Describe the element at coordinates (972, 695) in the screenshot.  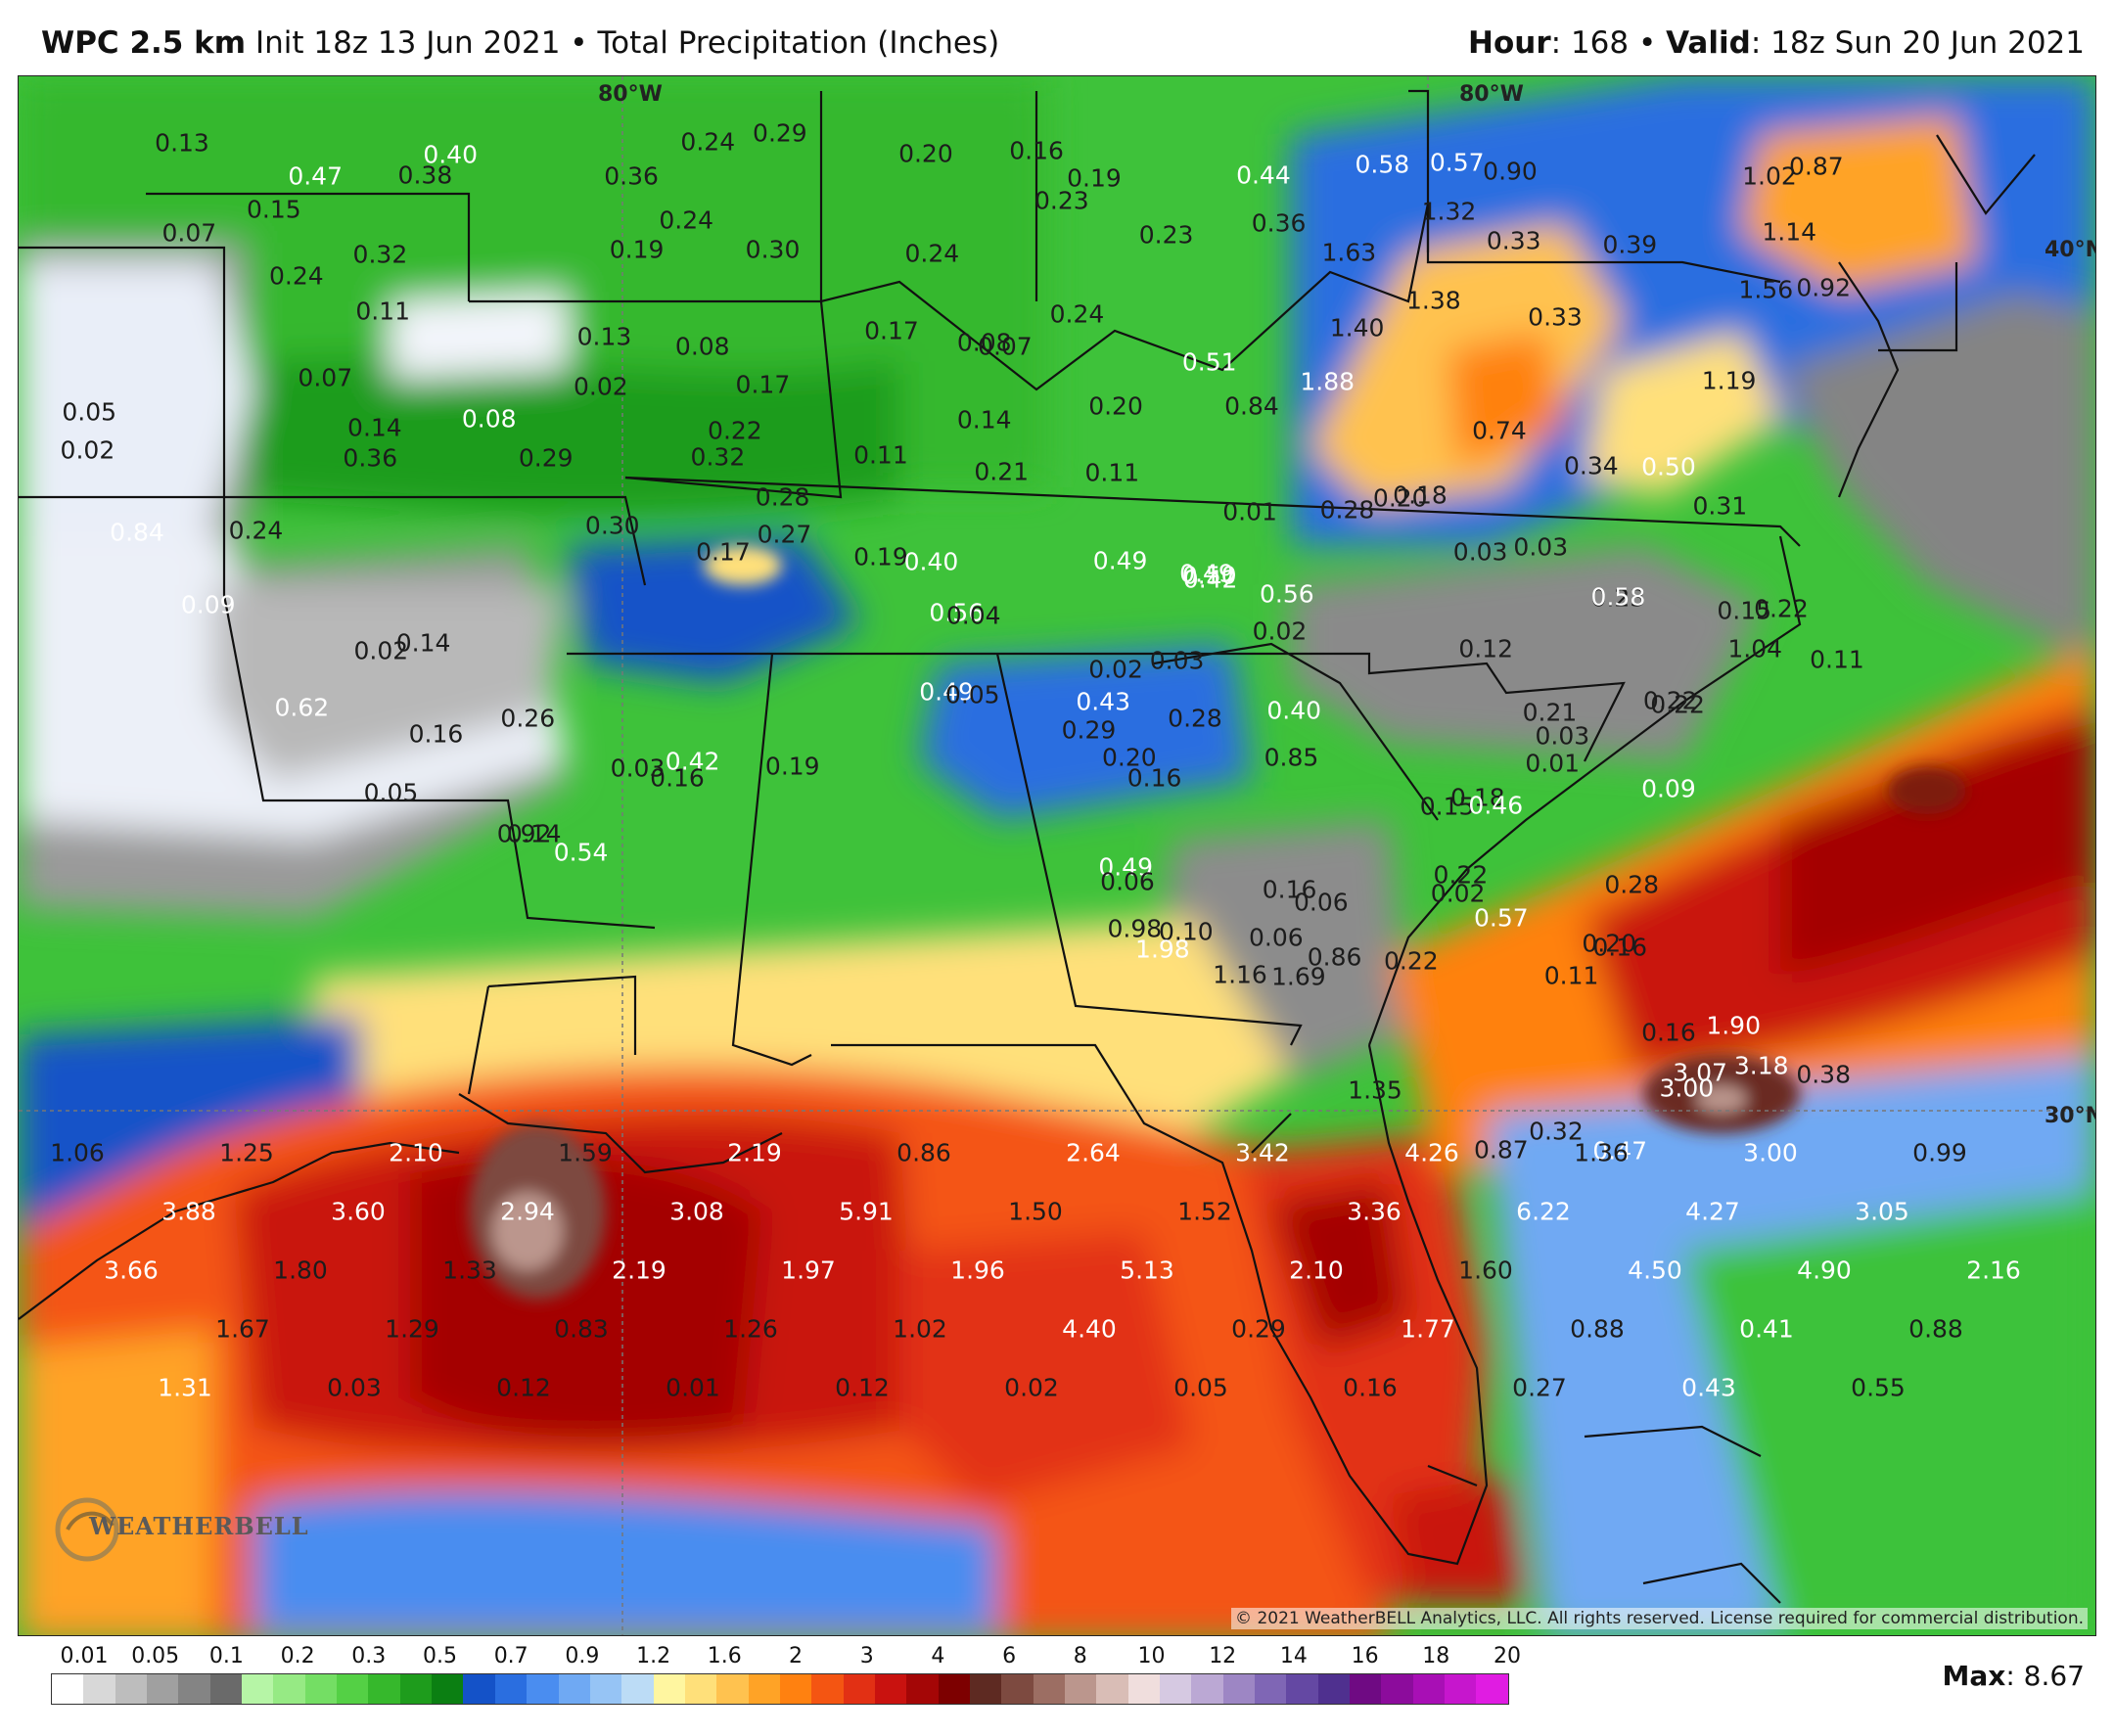
I see `precip-value-label: 0.05` at that location.